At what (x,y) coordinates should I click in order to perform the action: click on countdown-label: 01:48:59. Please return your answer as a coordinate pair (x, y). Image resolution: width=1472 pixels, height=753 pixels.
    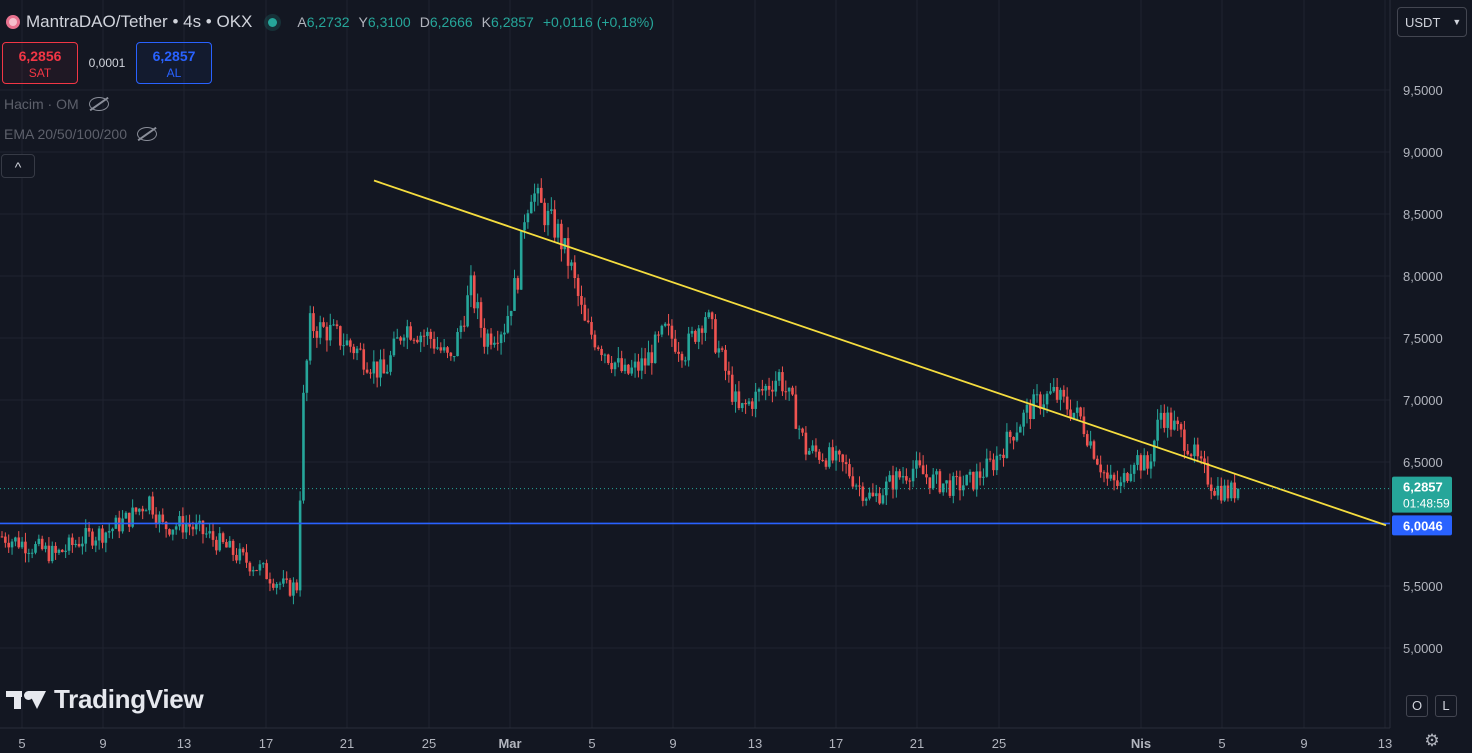
    Looking at the image, I should click on (1426, 504).